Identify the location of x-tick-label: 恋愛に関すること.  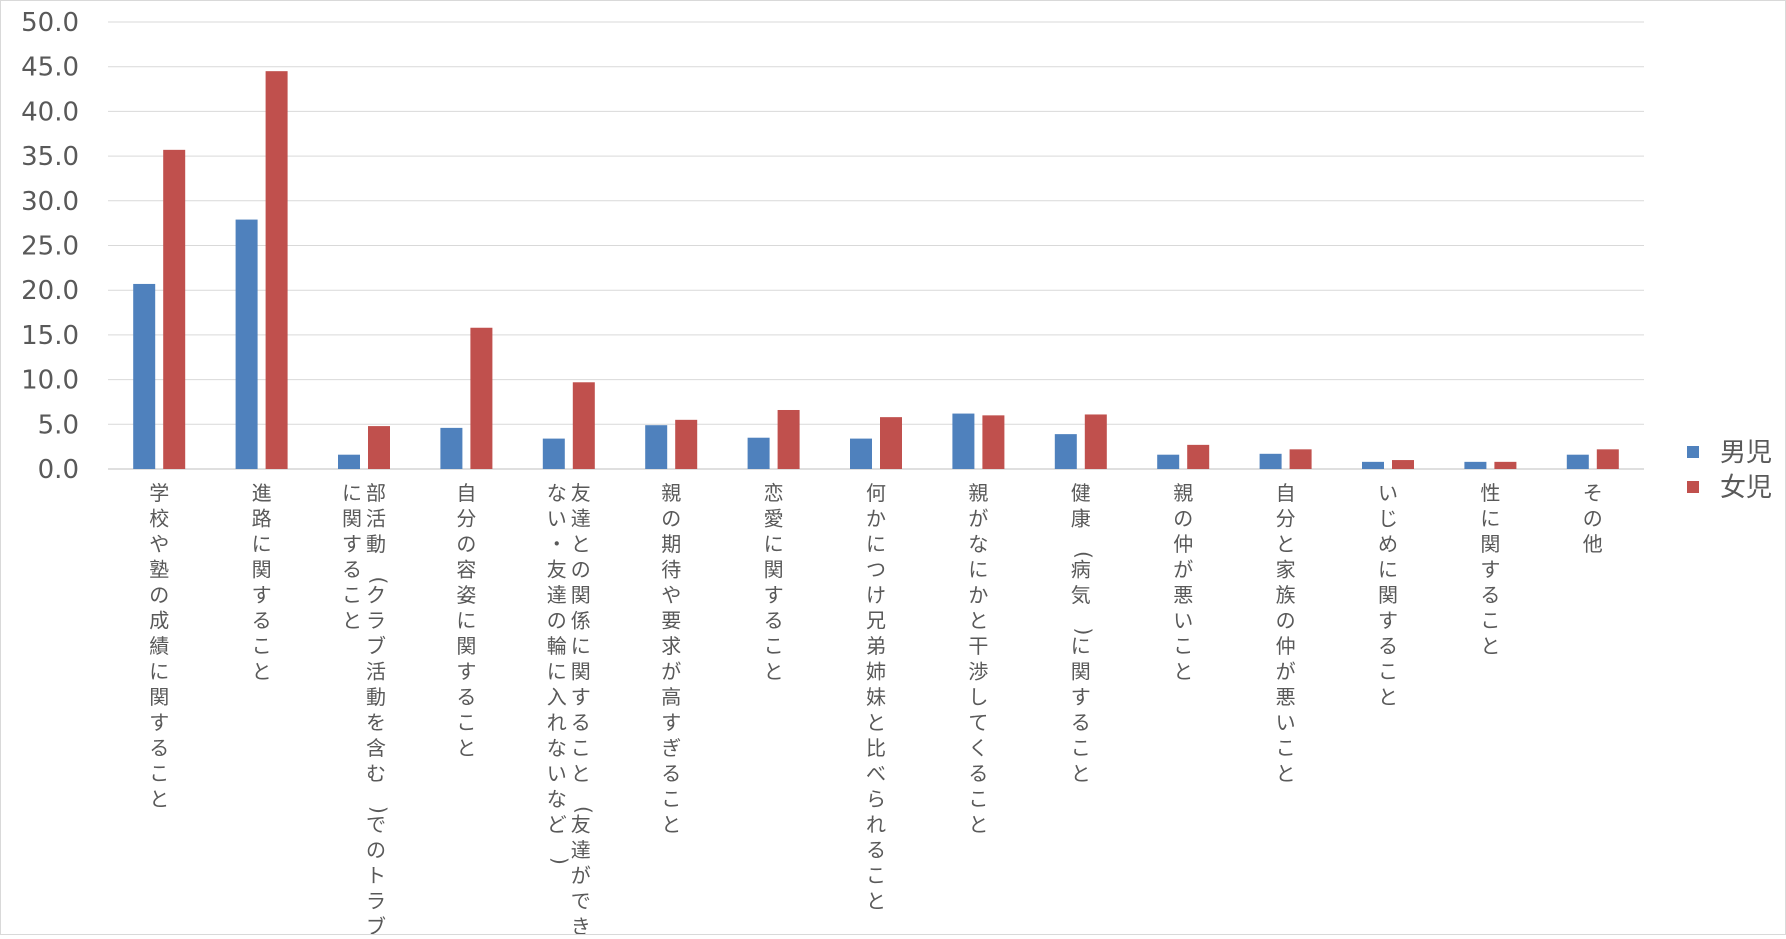
(774, 582).